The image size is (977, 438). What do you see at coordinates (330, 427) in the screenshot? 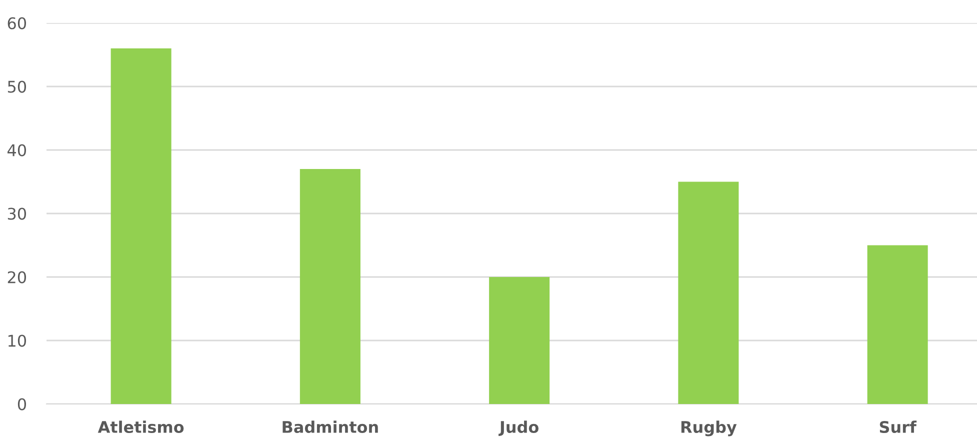
I see `x-tick-label: Badminton` at bounding box center [330, 427].